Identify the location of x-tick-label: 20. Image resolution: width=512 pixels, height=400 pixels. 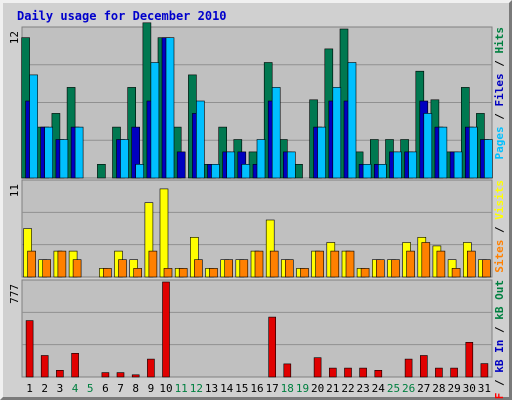
(317, 388).